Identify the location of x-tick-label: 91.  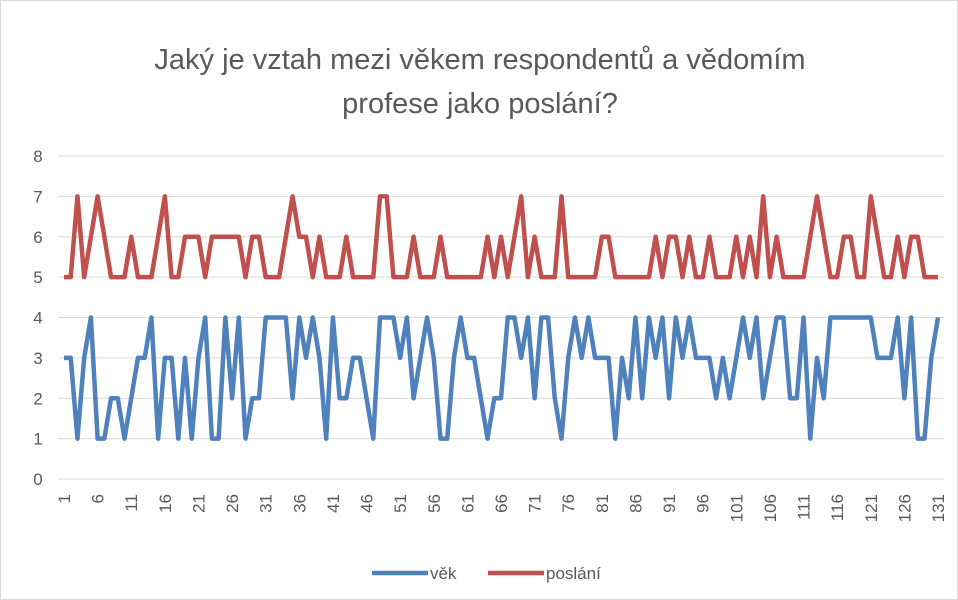
(669, 503).